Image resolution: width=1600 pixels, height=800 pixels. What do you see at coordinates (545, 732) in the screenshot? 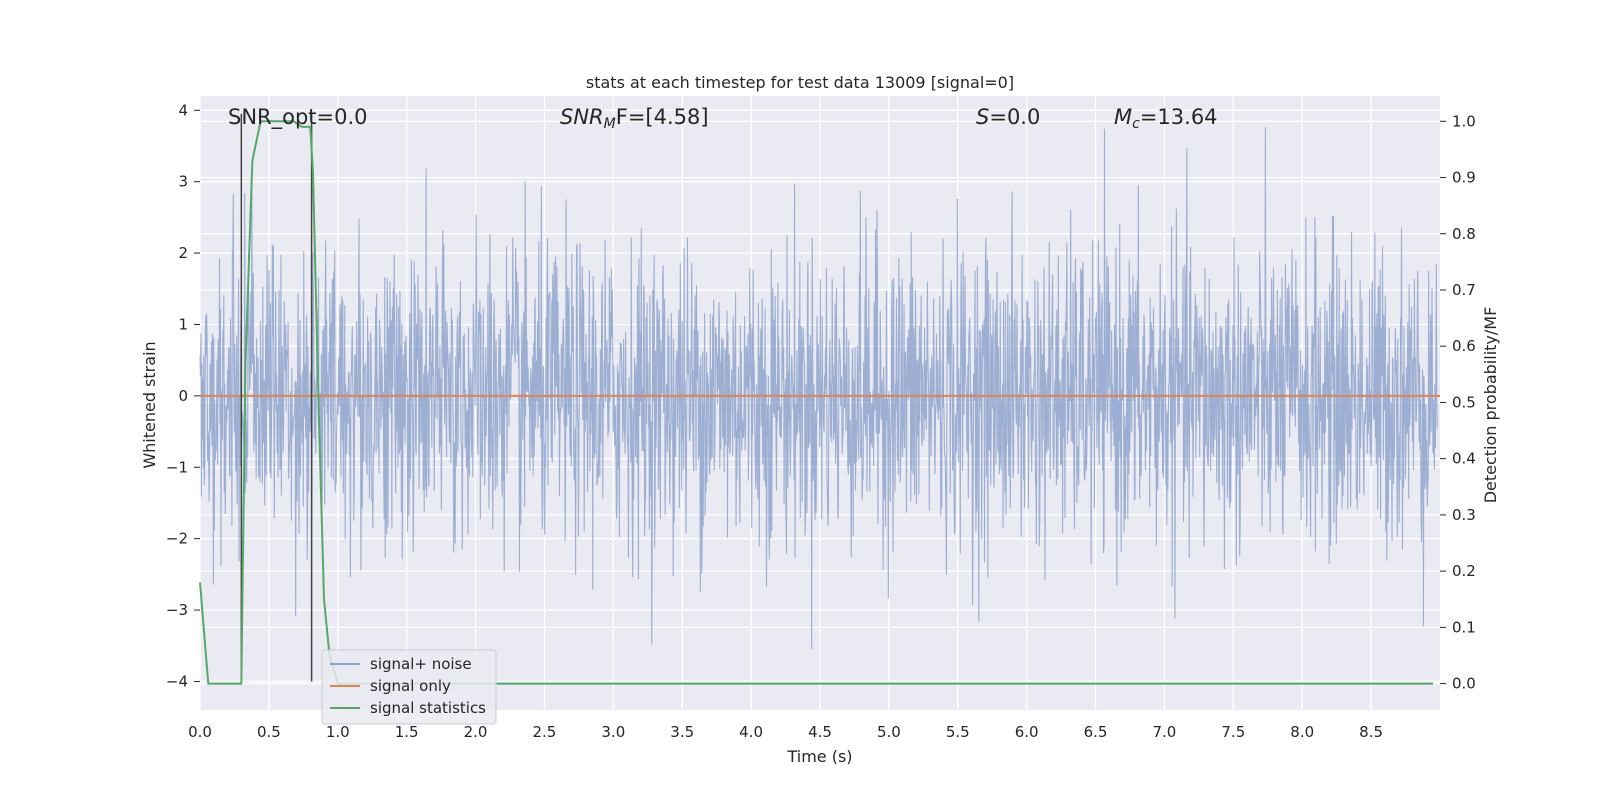
I see `x-tick-label: 2.5` at bounding box center [545, 732].